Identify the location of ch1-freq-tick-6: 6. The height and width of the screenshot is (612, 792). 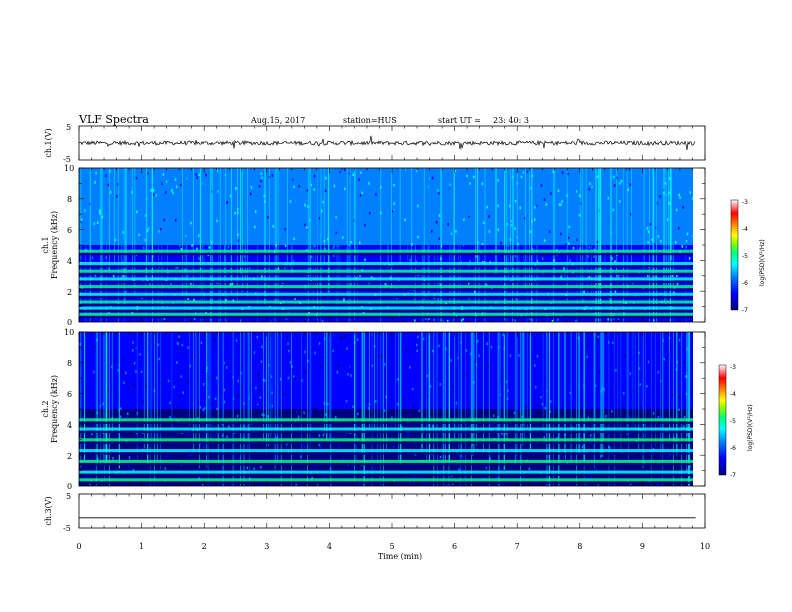
(69, 230).